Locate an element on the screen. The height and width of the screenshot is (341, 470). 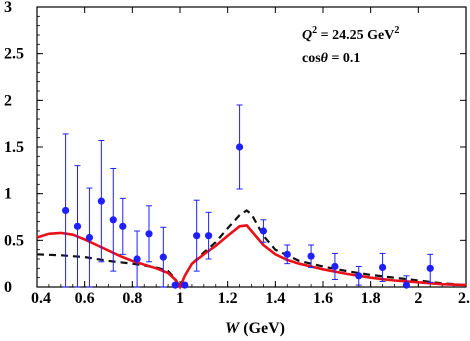
x-tick-label: 2 is located at coordinates (418, 298).